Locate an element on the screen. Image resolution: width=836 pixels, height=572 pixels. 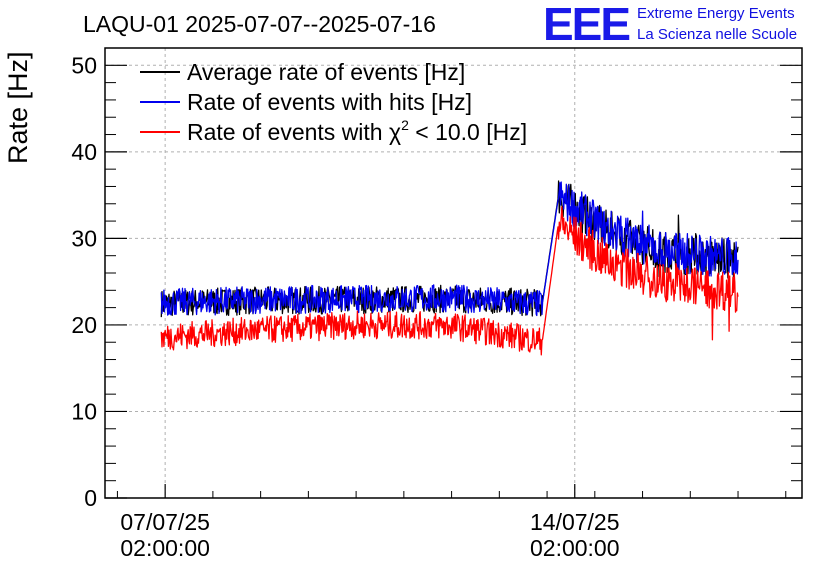
y-axis-label: Rate [Hz] is located at coordinates (18, 107).